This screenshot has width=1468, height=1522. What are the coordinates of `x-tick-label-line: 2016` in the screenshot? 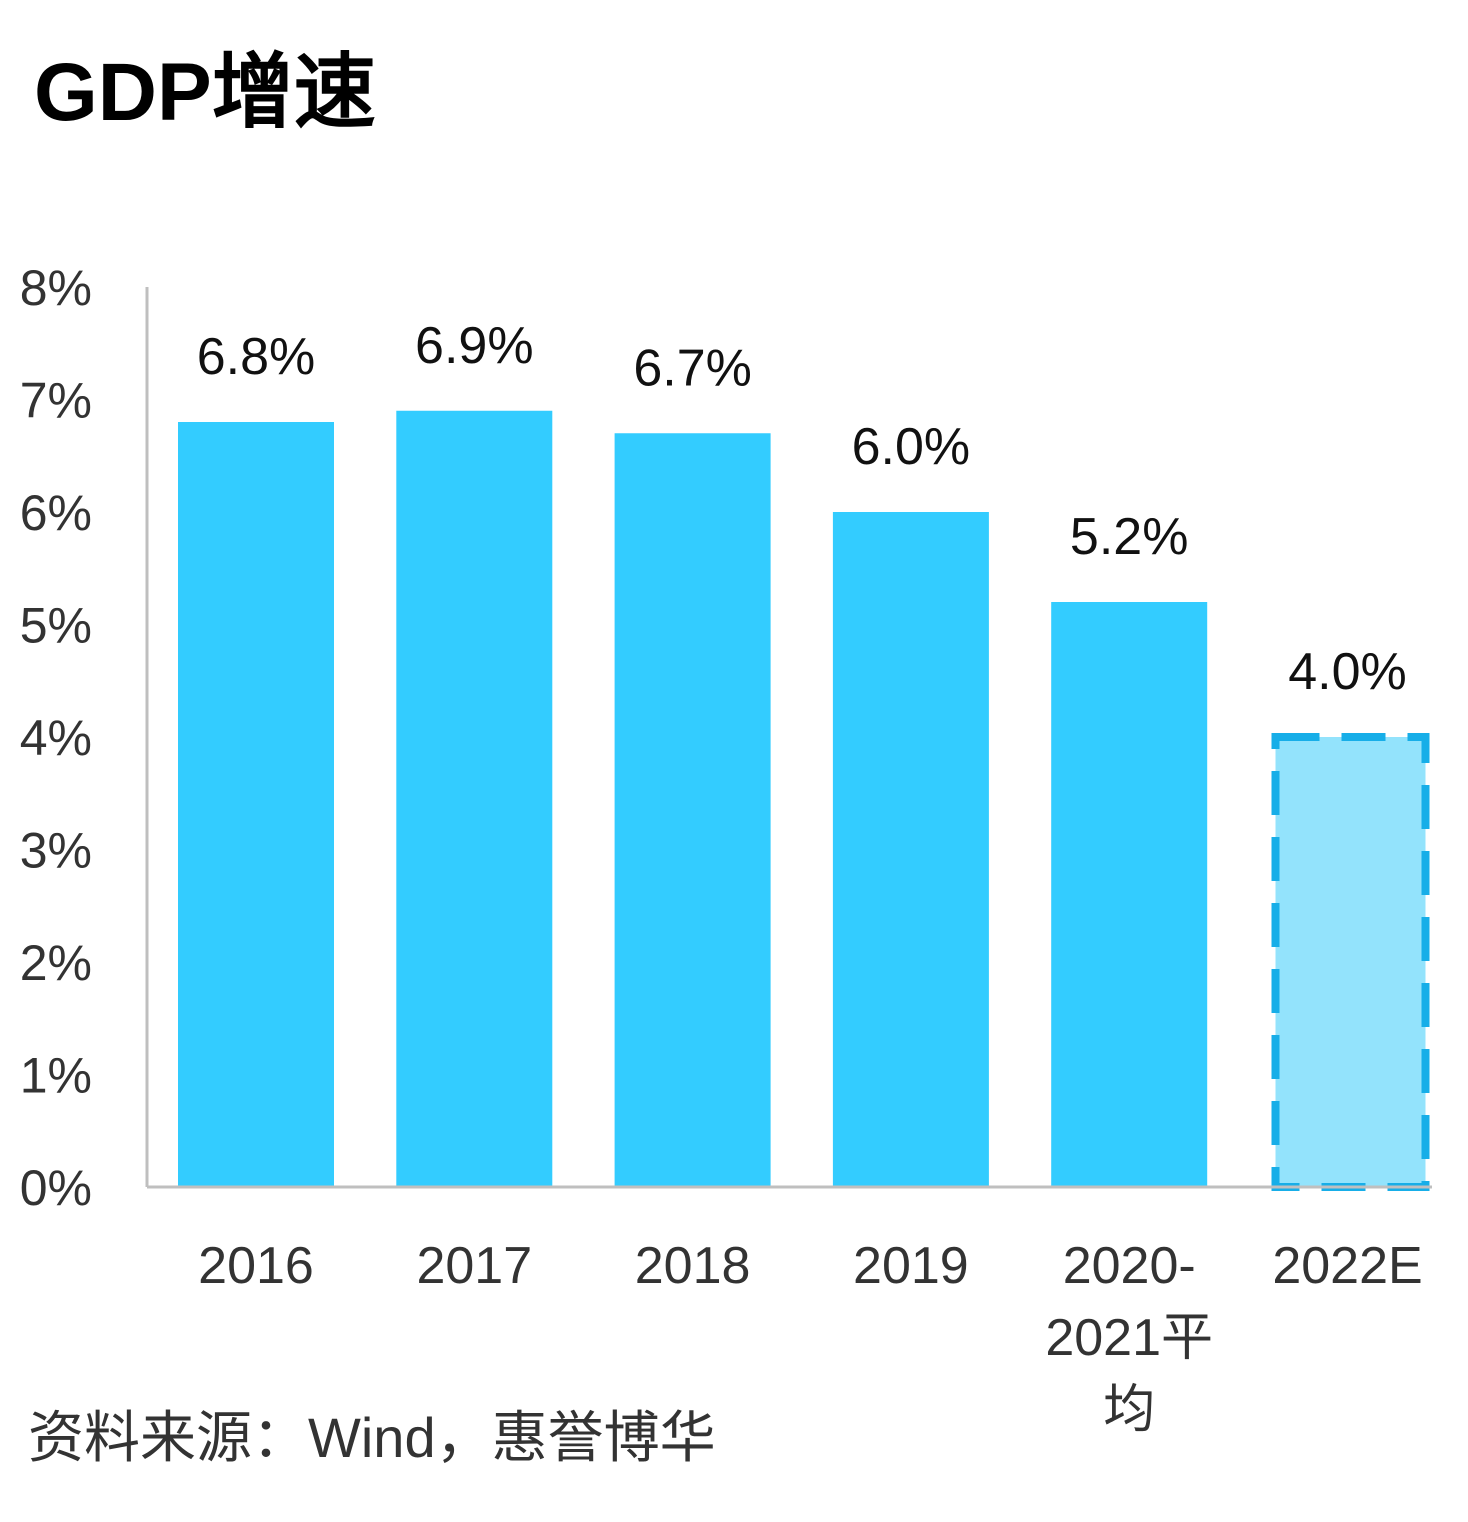 It's located at (256, 1266).